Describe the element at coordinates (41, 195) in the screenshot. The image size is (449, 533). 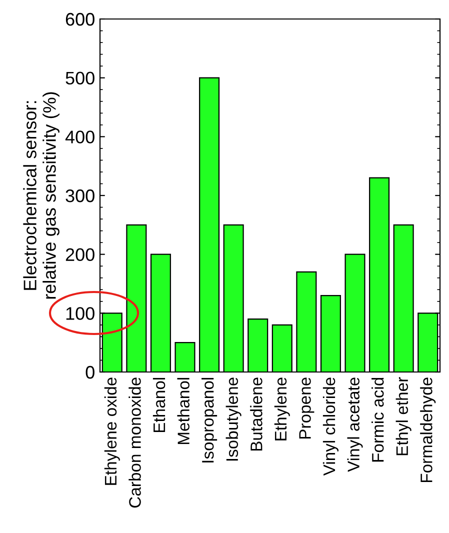
I see `y-axis-title: Electrochemical sensor: relative gas sensitivity (%)` at that location.